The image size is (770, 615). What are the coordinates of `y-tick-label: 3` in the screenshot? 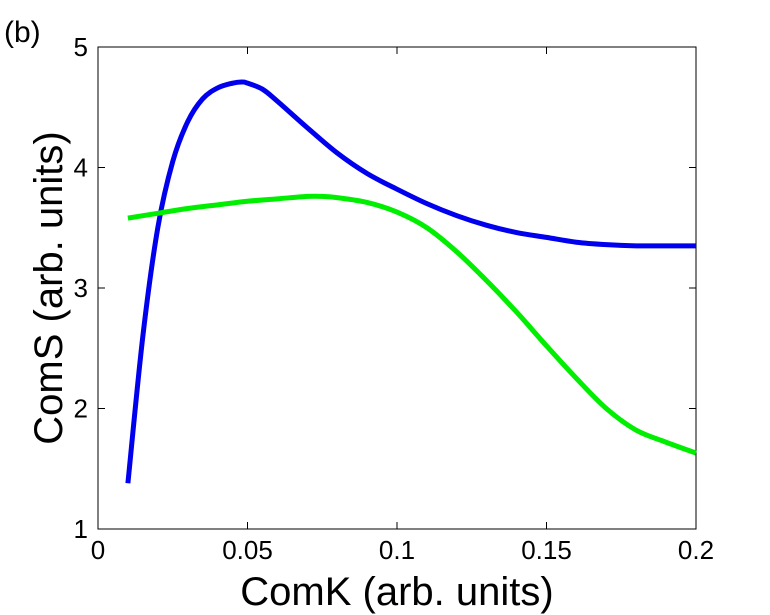 It's located at (81, 288).